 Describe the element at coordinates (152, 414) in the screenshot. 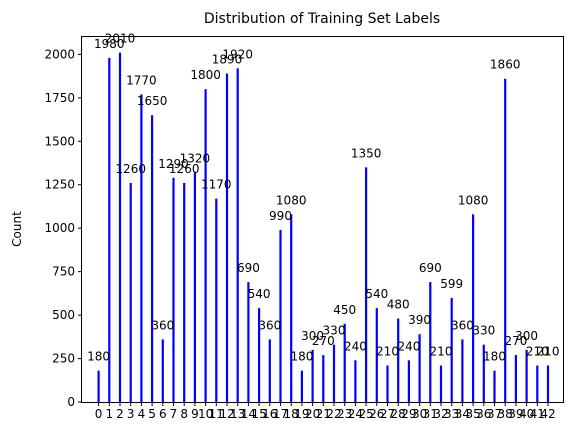

I see `x-tick-label-5: 5` at that location.